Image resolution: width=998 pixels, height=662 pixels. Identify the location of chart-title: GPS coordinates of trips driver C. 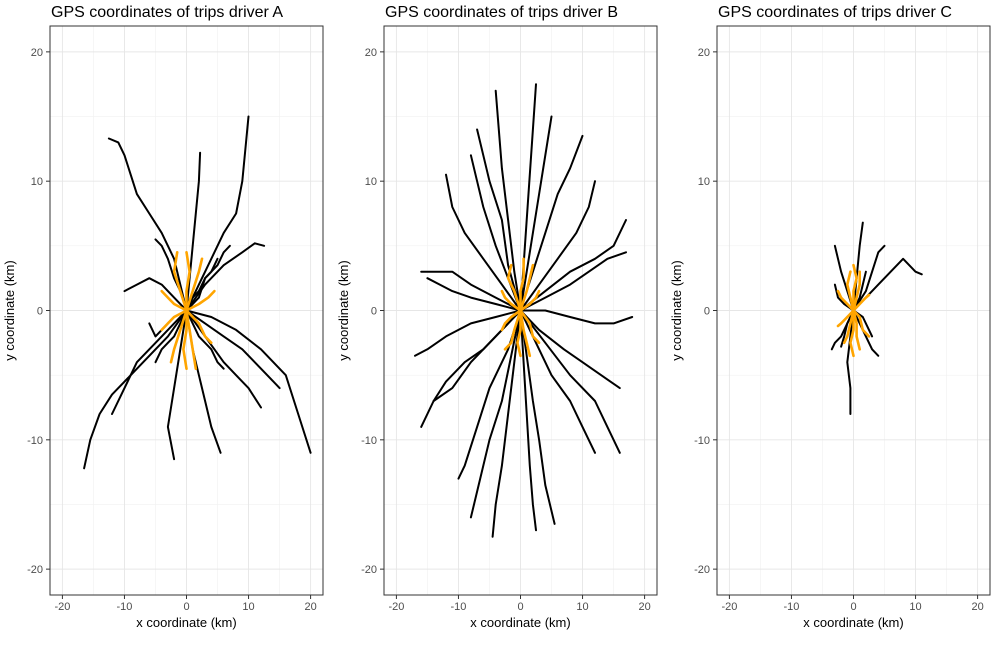
(835, 12).